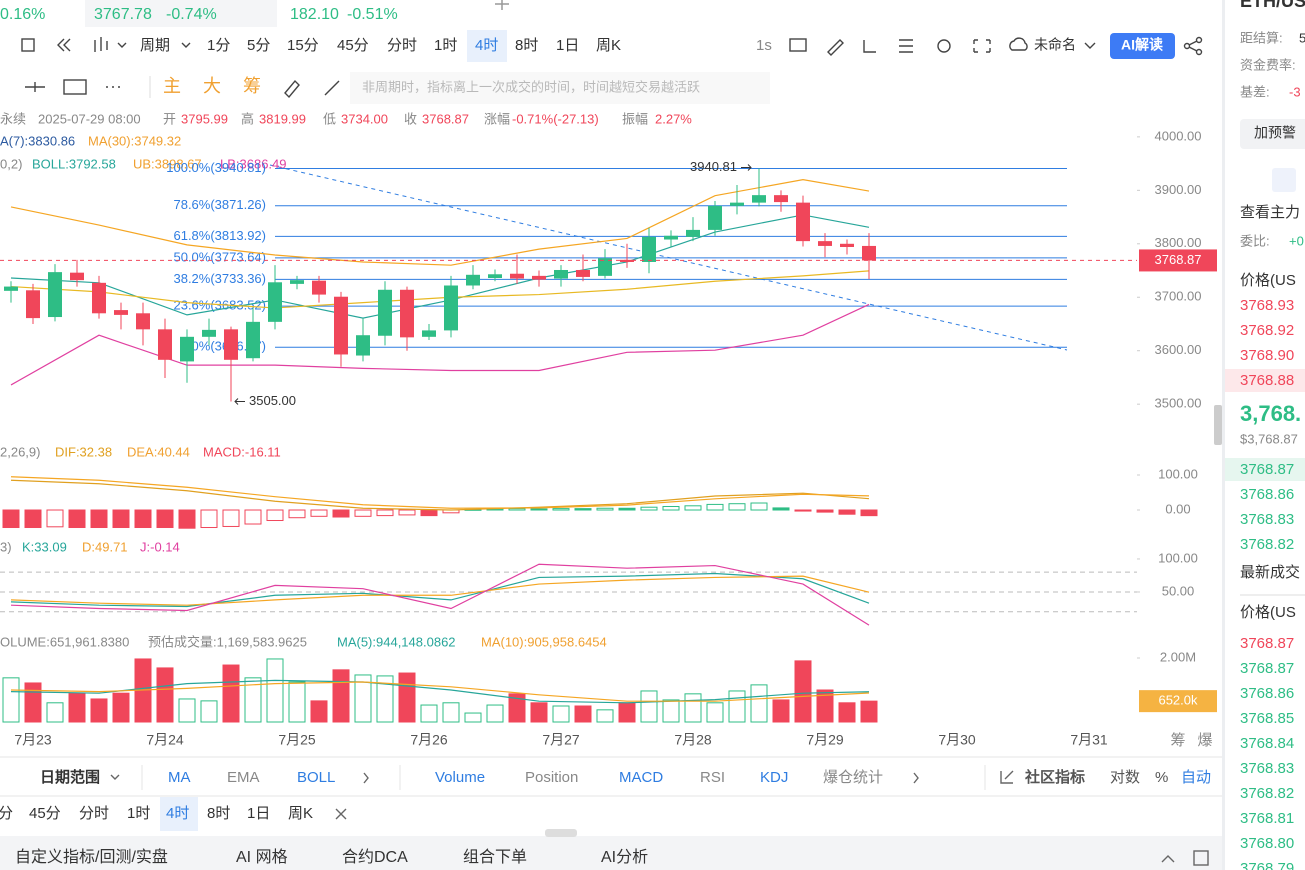 The height and width of the screenshot is (870, 1305). I want to click on sub-indicator: RSI, so click(712, 777).